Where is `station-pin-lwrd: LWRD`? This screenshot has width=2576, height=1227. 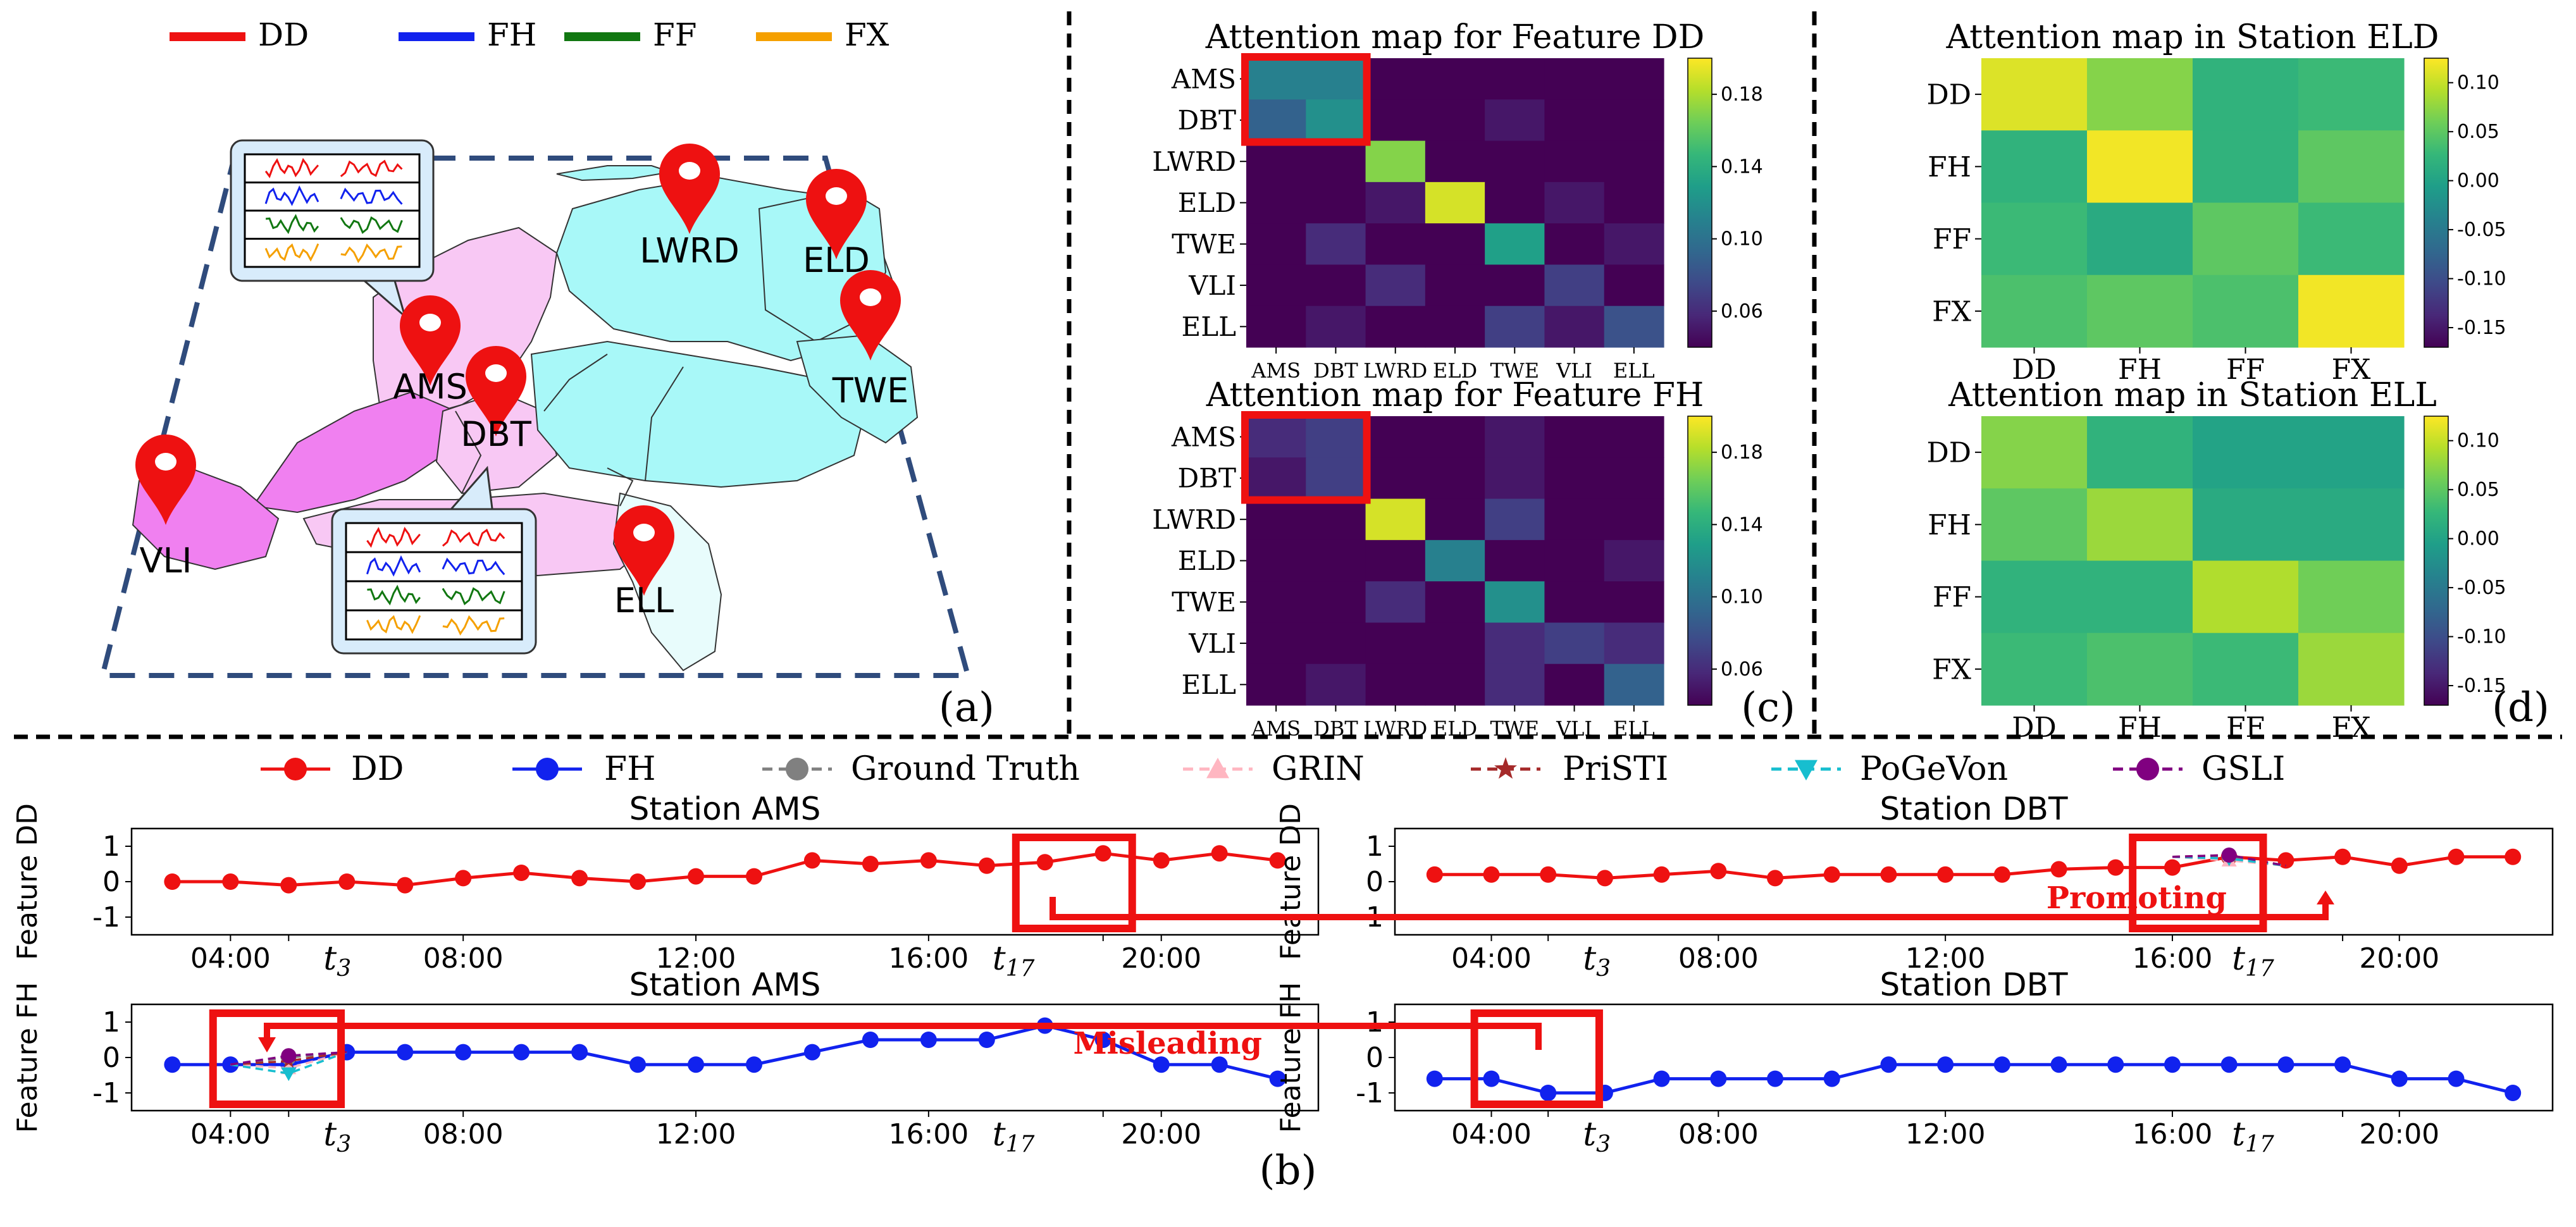
station-pin-lwrd: LWRD is located at coordinates (690, 207).